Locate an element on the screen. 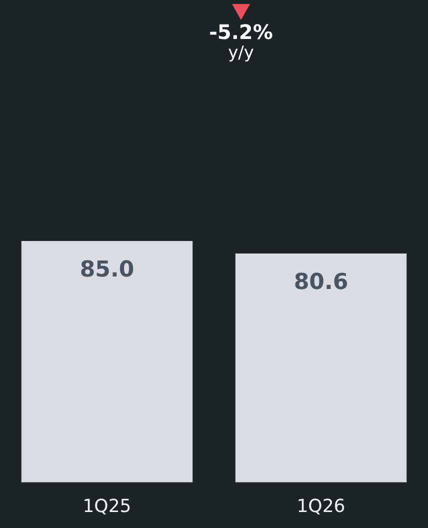  text: -5.2% is located at coordinates (241, 32).